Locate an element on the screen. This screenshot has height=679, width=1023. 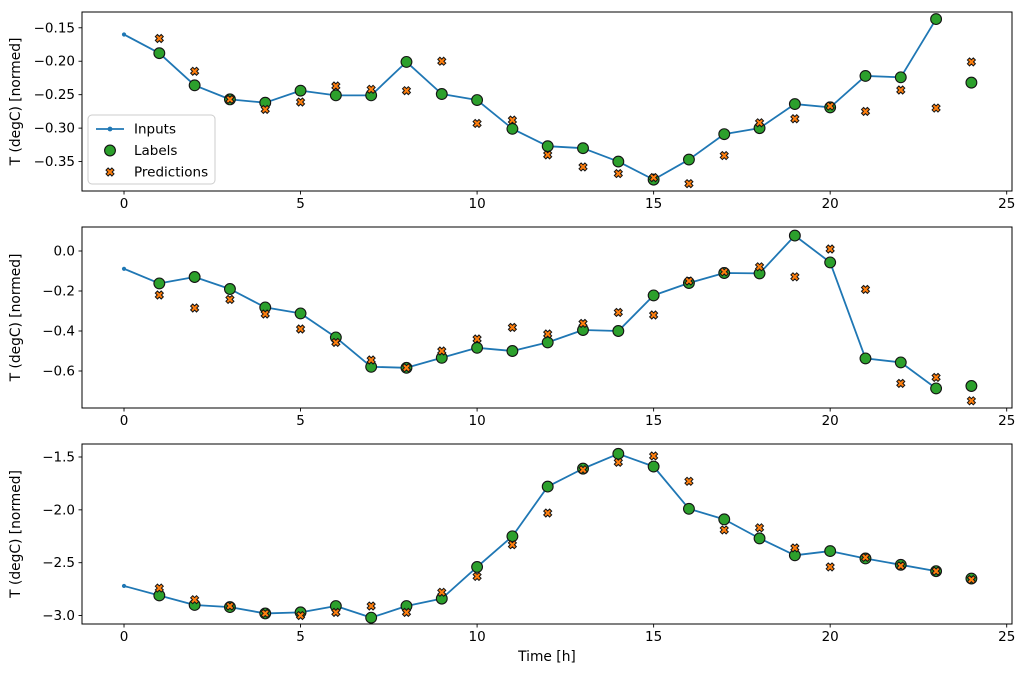
y-tick-label: −0.15 is located at coordinates (54, 28).